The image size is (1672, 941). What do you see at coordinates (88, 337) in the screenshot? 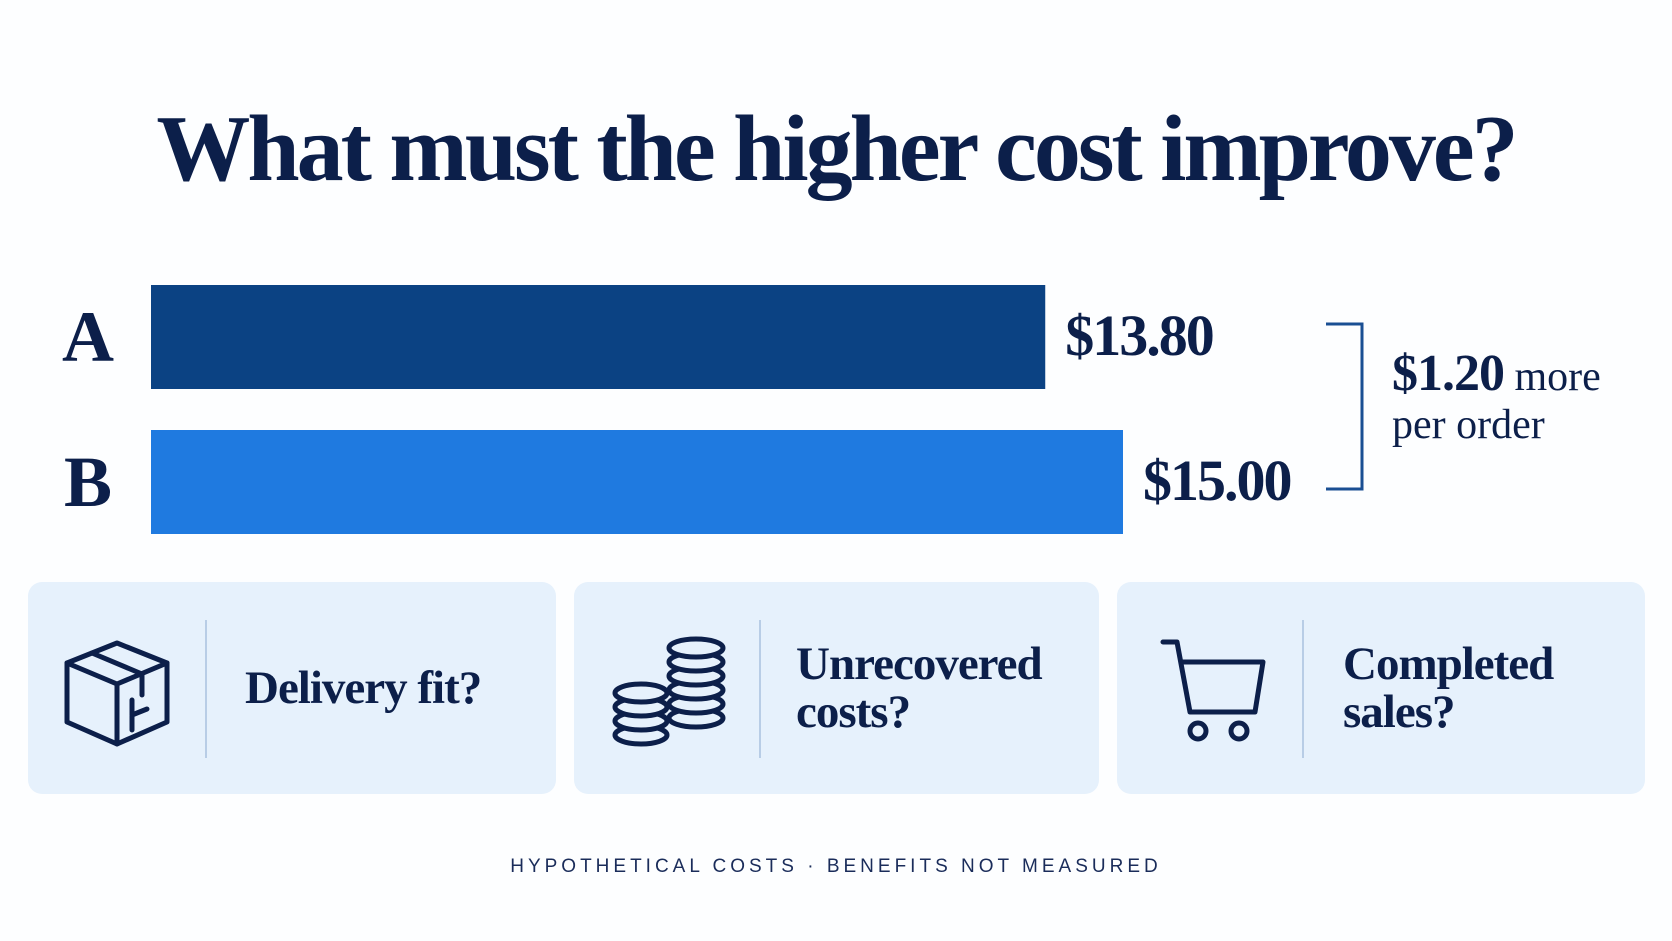
I see `category-label: A` at bounding box center [88, 337].